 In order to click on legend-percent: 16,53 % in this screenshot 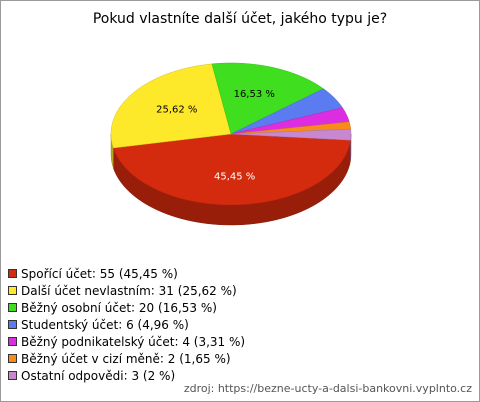, I will do `click(188, 308)`.